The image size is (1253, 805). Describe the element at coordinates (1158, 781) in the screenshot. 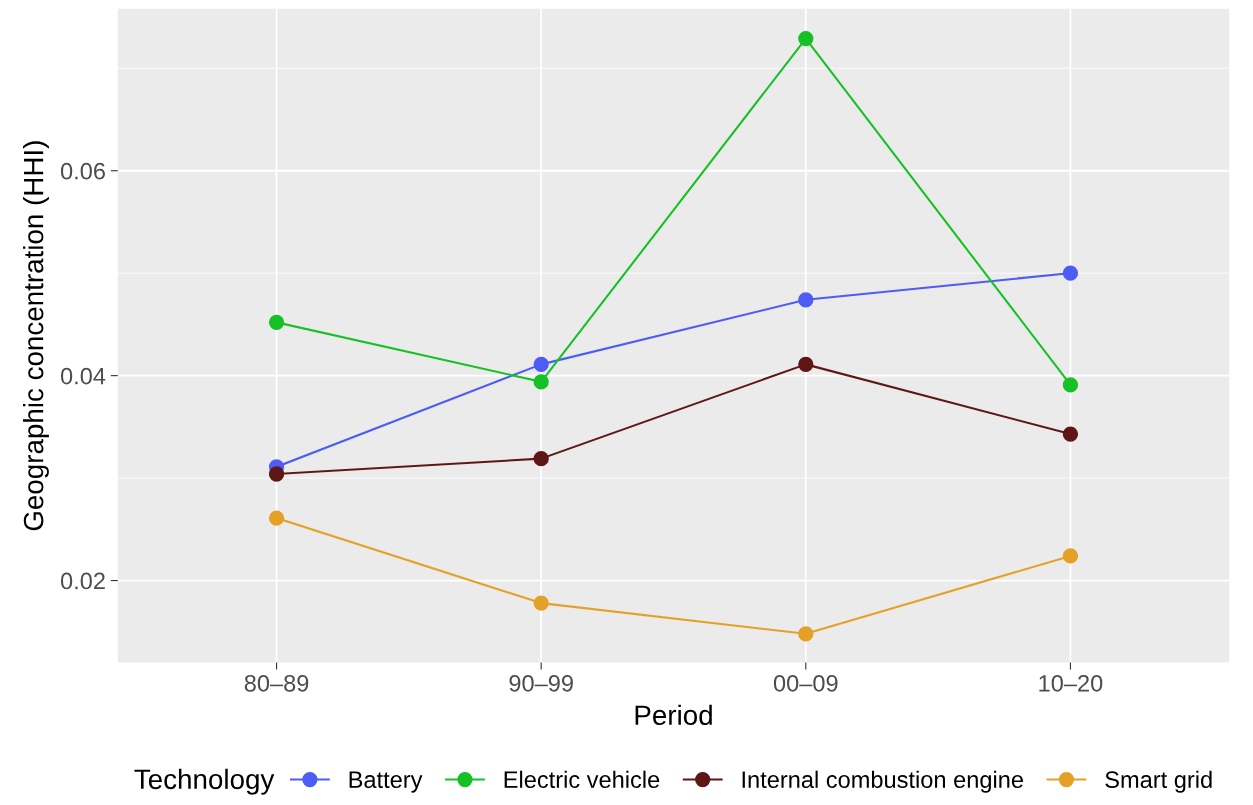

I see `legend-label: Smart grid` at that location.